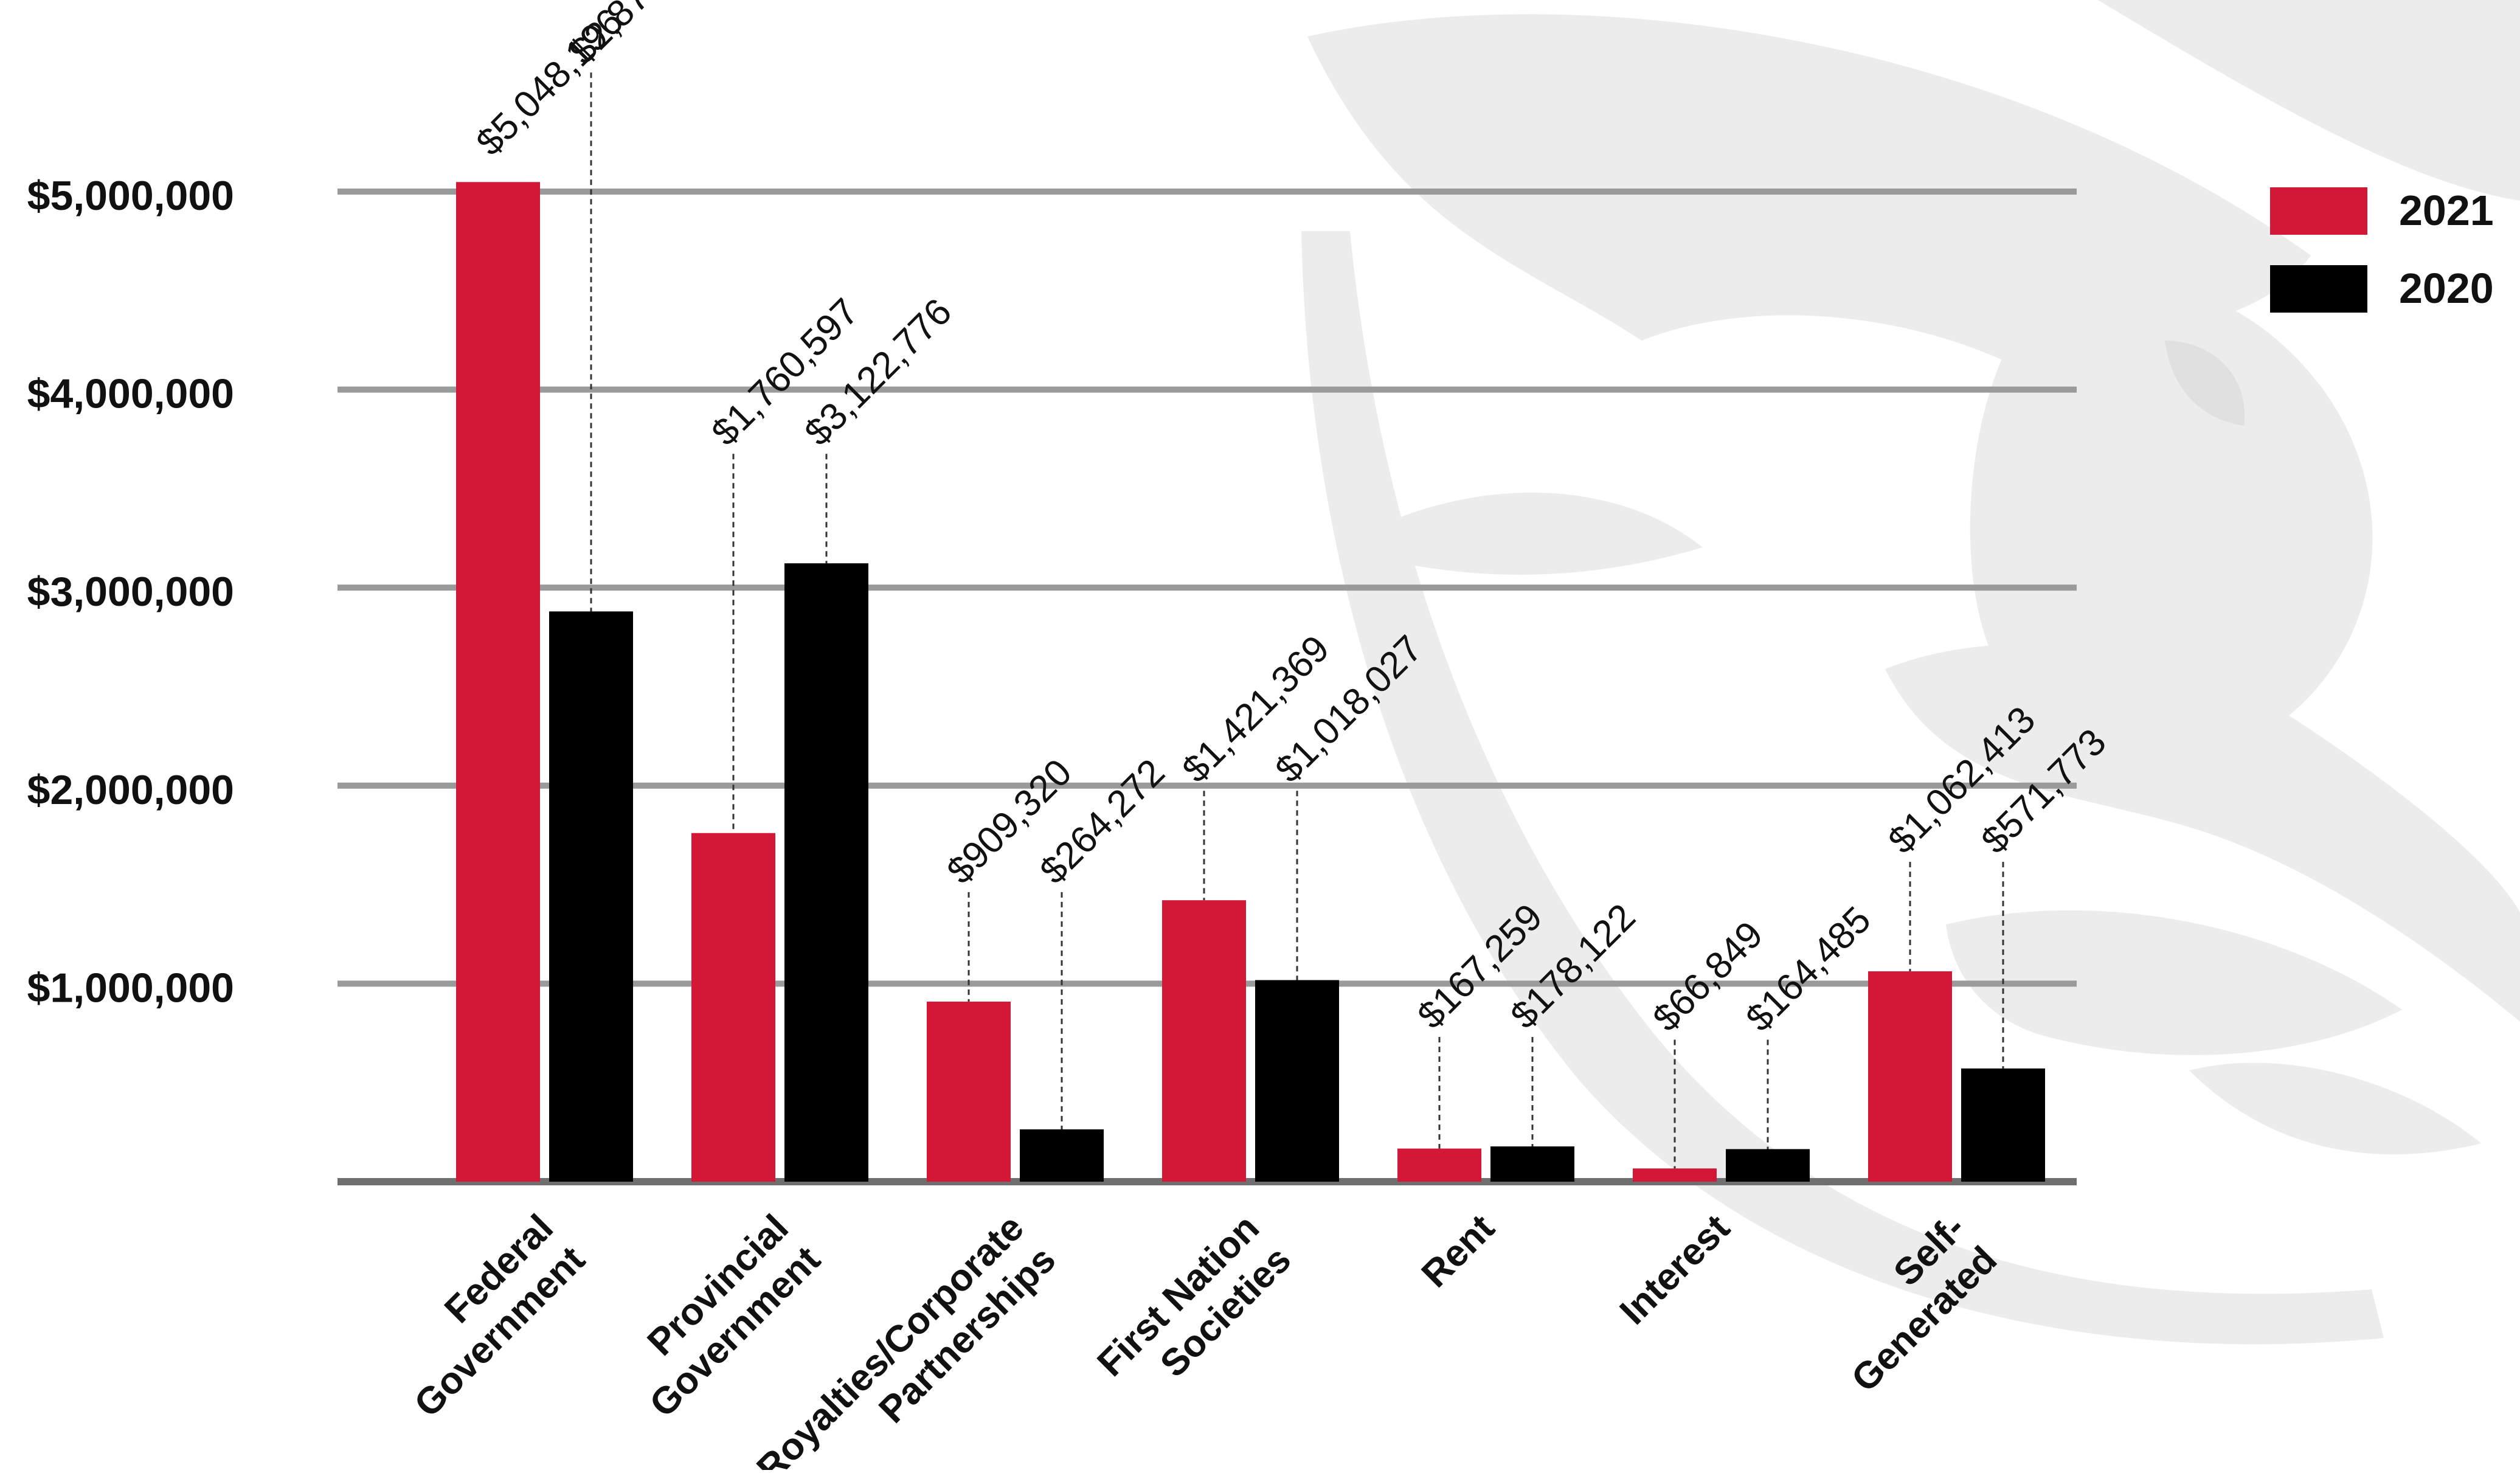 The height and width of the screenshot is (1473, 2520). Describe the element at coordinates (2318, 289) in the screenshot. I see `legend-swatch-2020` at that location.